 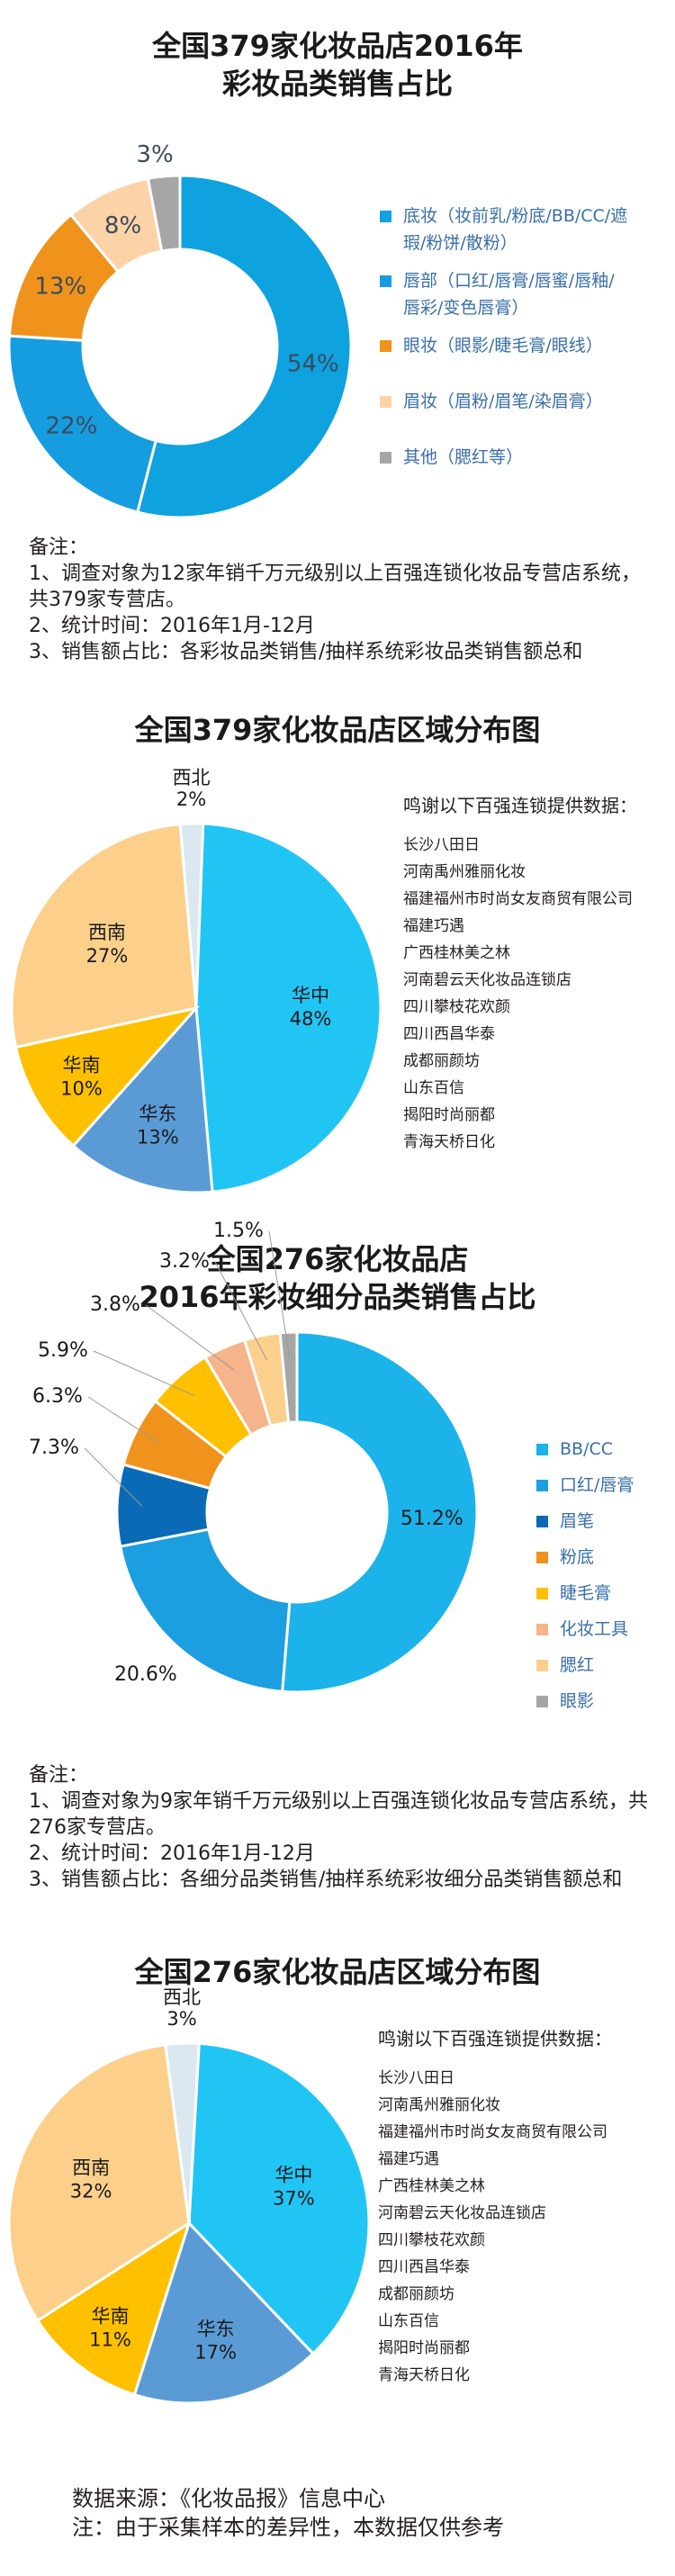 I want to click on chart1-legend-item: 眉妆（眉粉/眉笔/染眉膏）, so click(x=491, y=401).